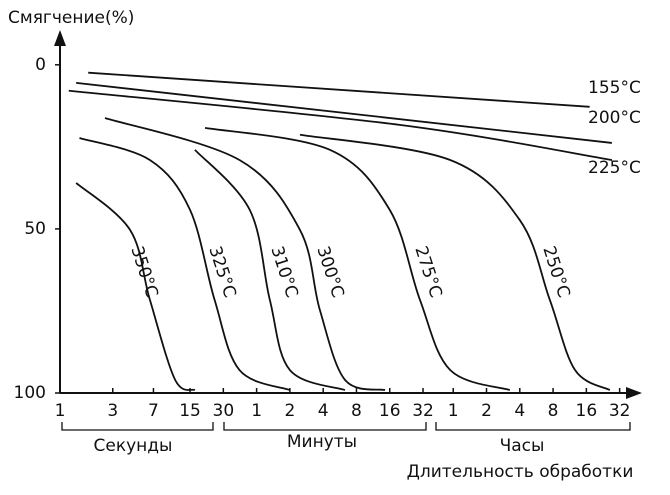 The image size is (670, 495). What do you see at coordinates (40, 65) in the screenshot?
I see `y-tick-label: 0` at bounding box center [40, 65].